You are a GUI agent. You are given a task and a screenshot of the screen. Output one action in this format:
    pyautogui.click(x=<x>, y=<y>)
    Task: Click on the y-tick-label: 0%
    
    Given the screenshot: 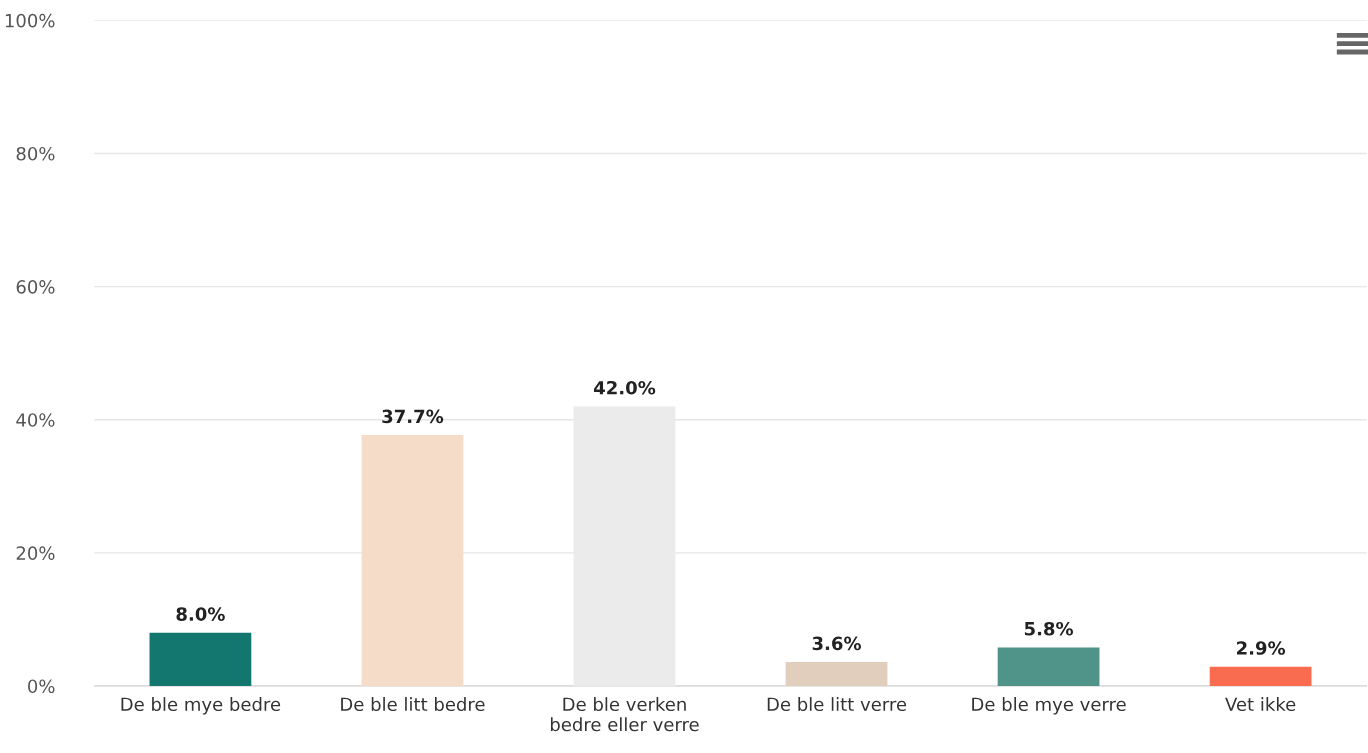 What is the action you would take?
    pyautogui.click(x=41, y=686)
    